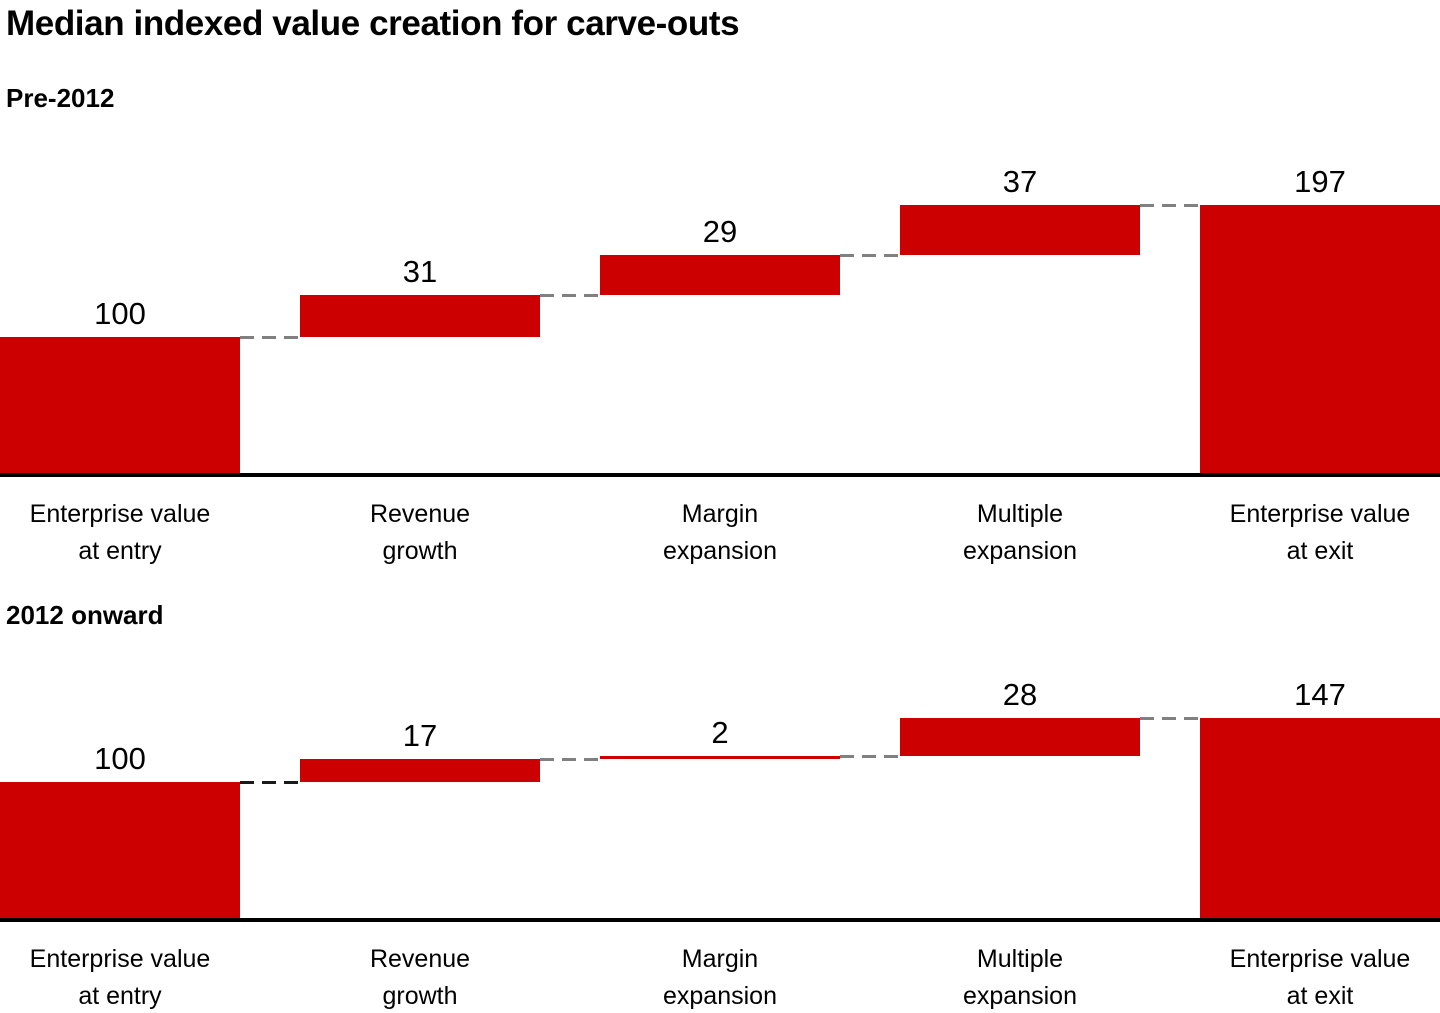 This screenshot has height=1013, width=1440. What do you see at coordinates (1020, 695) in the screenshot?
I see `bar-value-label-multiple-expansion: 28` at bounding box center [1020, 695].